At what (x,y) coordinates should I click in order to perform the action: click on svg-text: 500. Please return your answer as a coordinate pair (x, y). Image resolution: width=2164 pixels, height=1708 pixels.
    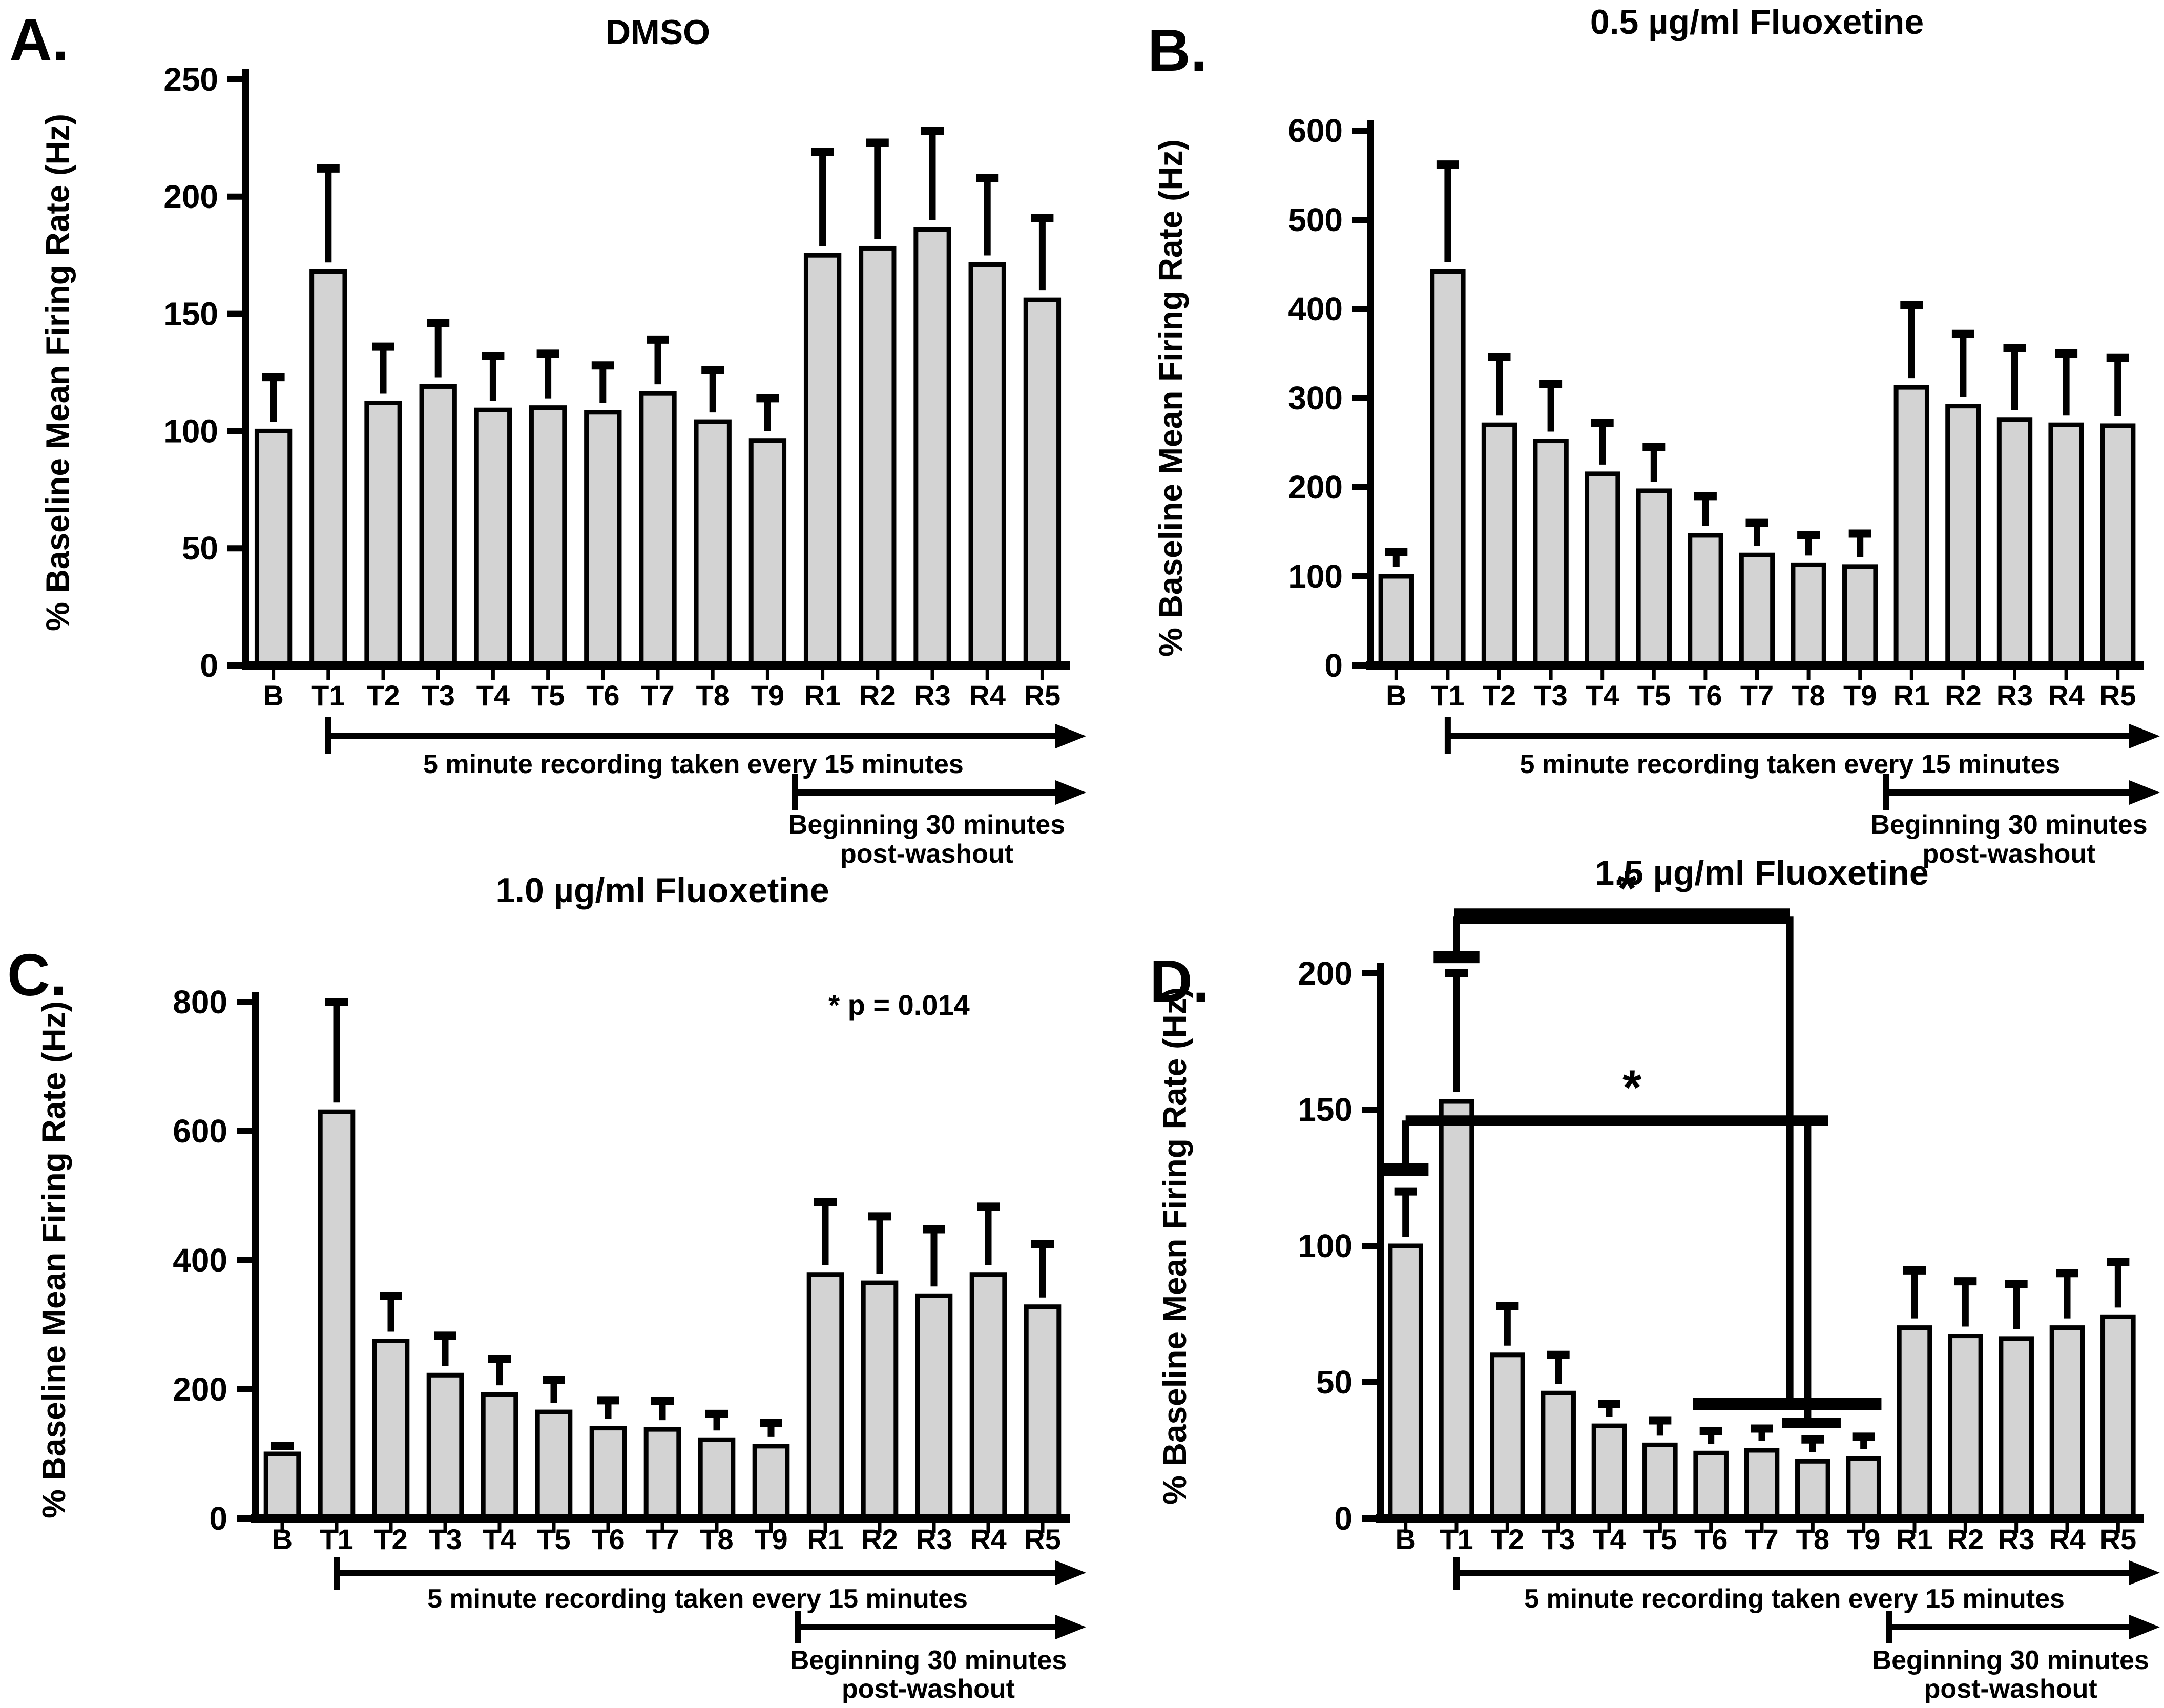
    Looking at the image, I should click on (1315, 219).